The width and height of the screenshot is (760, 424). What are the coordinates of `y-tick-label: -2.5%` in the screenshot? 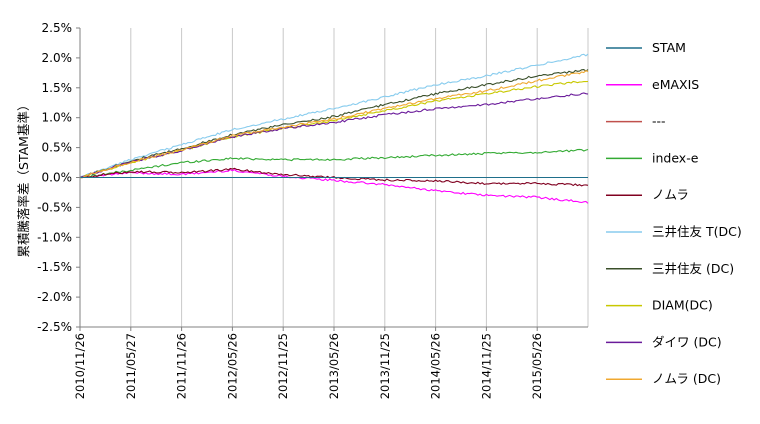 It's located at (54, 327).